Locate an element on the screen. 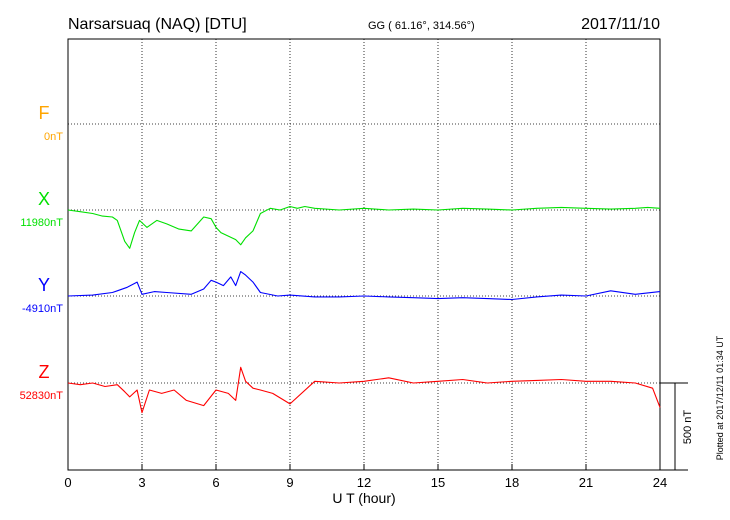 Image resolution: width=730 pixels, height=520 pixels. x-tick-label: 0 is located at coordinates (67, 482).